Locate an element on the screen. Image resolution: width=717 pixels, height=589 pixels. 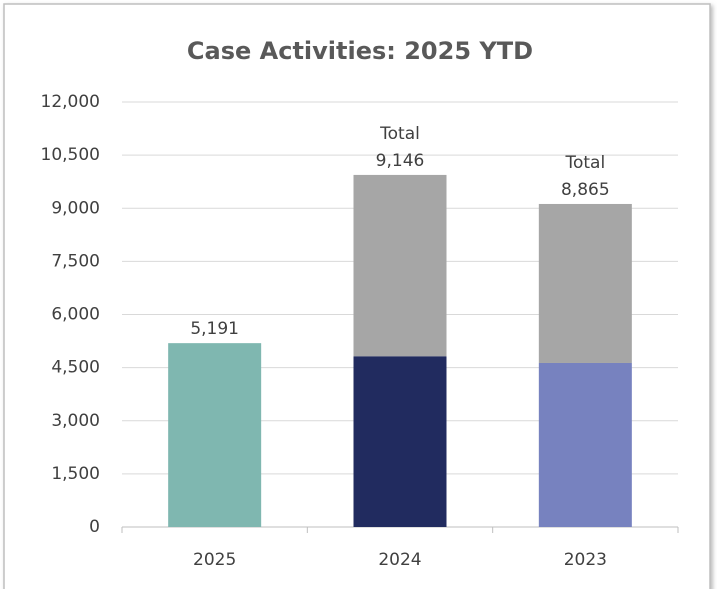
y-tick-label: 7,500 is located at coordinates (75, 261).